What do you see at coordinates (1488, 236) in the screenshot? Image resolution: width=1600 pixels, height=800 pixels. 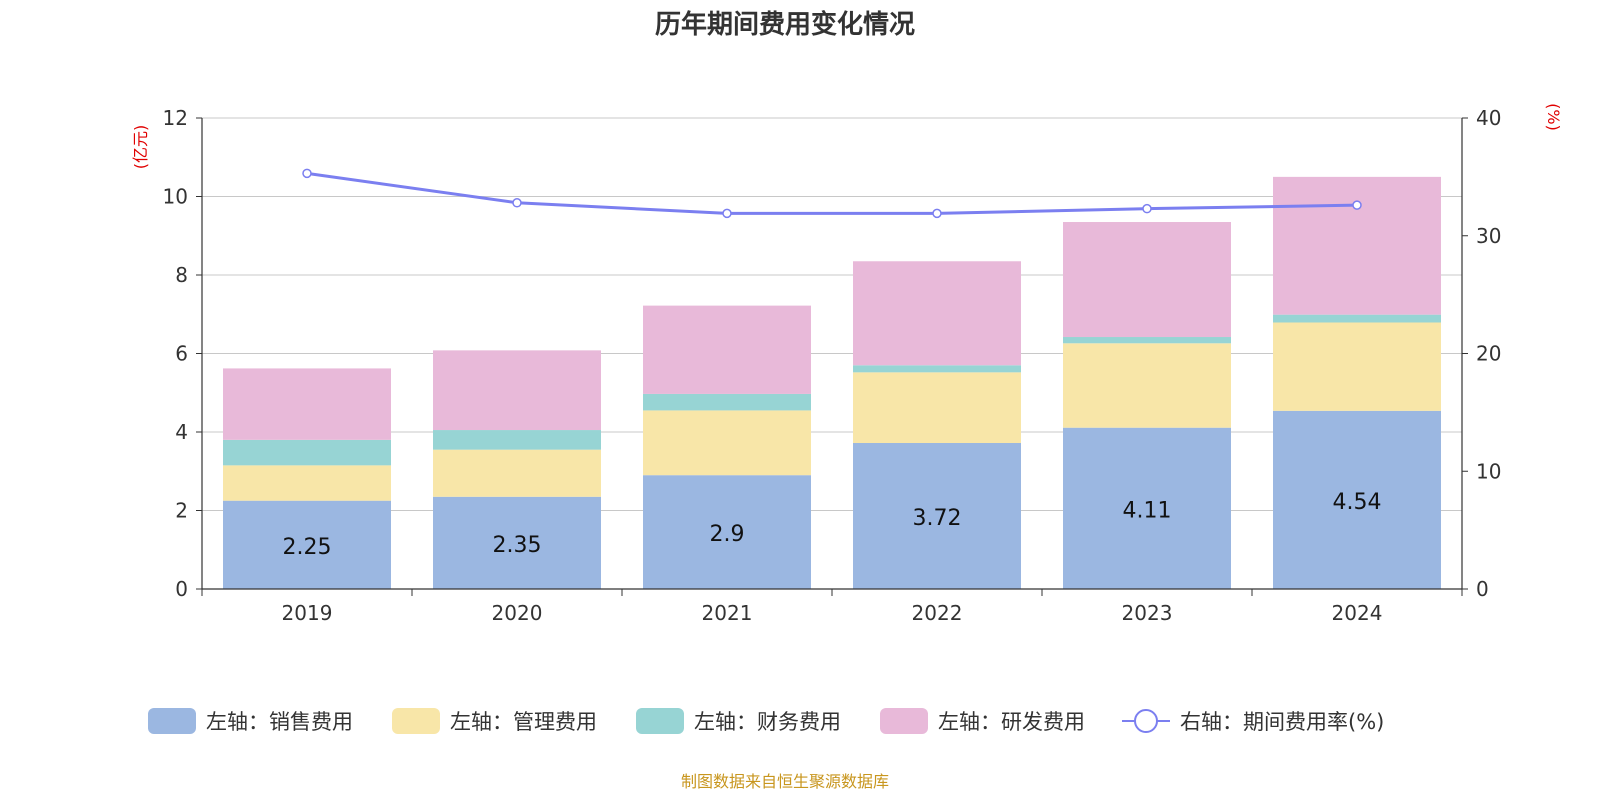 I see `right-tick-label: 30` at bounding box center [1488, 236].